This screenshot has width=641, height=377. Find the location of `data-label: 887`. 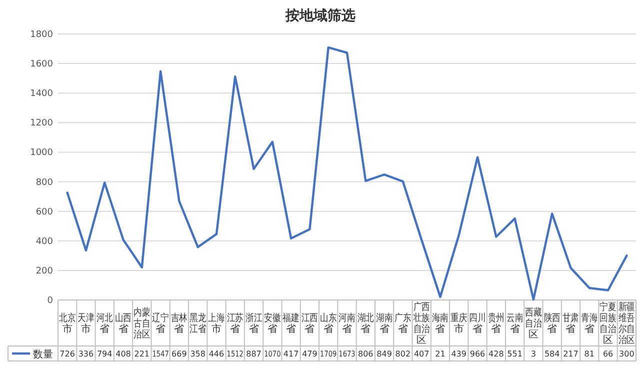

data-label: 887 is located at coordinates (254, 354).